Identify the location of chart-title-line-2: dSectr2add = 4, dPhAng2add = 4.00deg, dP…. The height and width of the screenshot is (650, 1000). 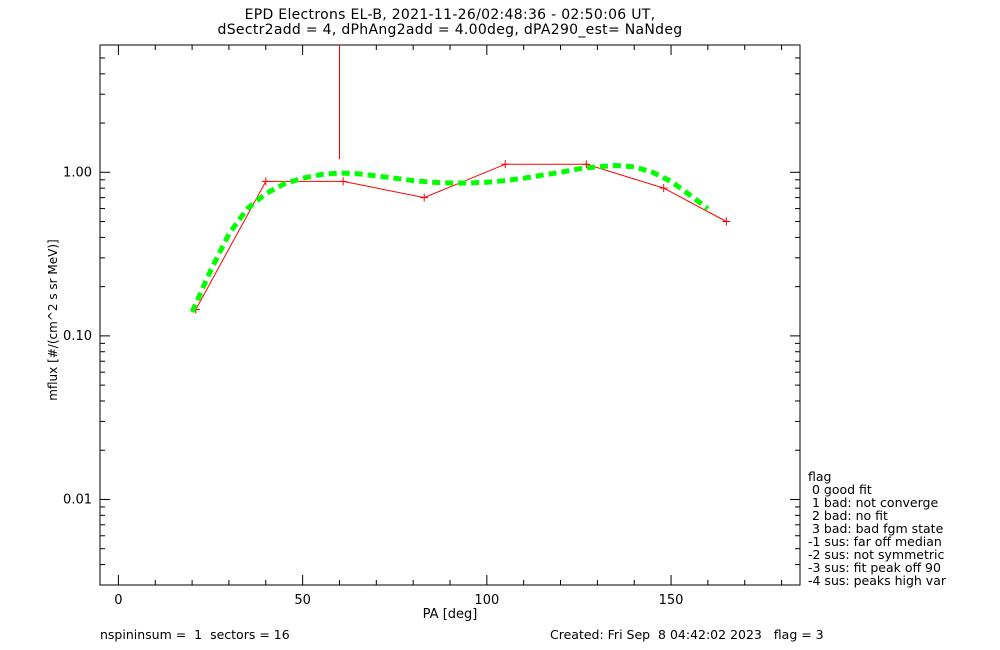
(450, 30).